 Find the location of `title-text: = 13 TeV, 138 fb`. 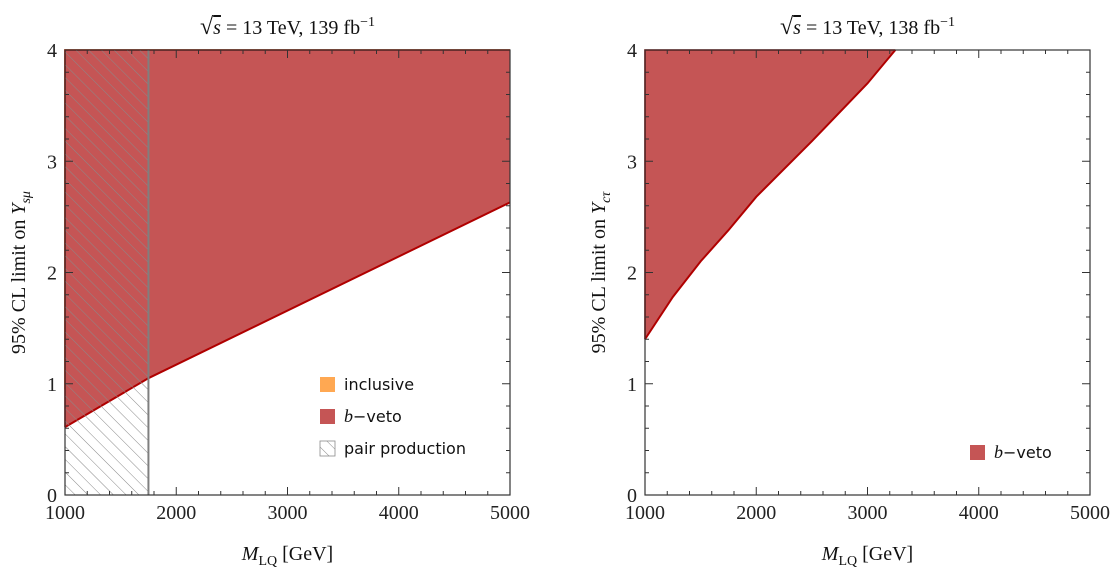

title-text: = 13 TeV, 138 fb is located at coordinates (870, 28).